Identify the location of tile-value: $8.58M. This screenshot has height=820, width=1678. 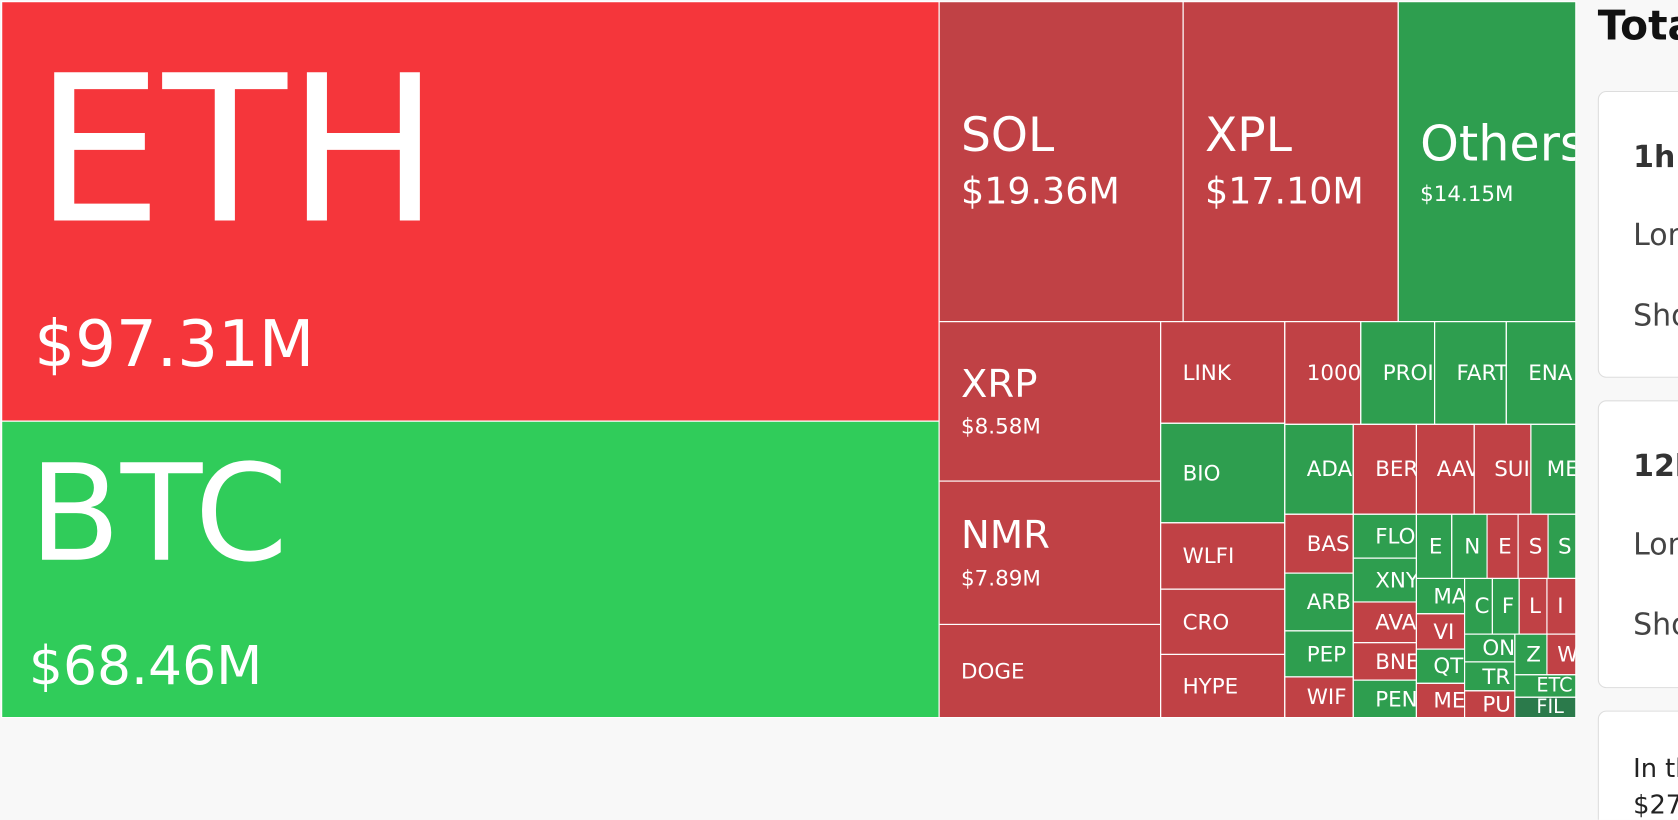
(1001, 426).